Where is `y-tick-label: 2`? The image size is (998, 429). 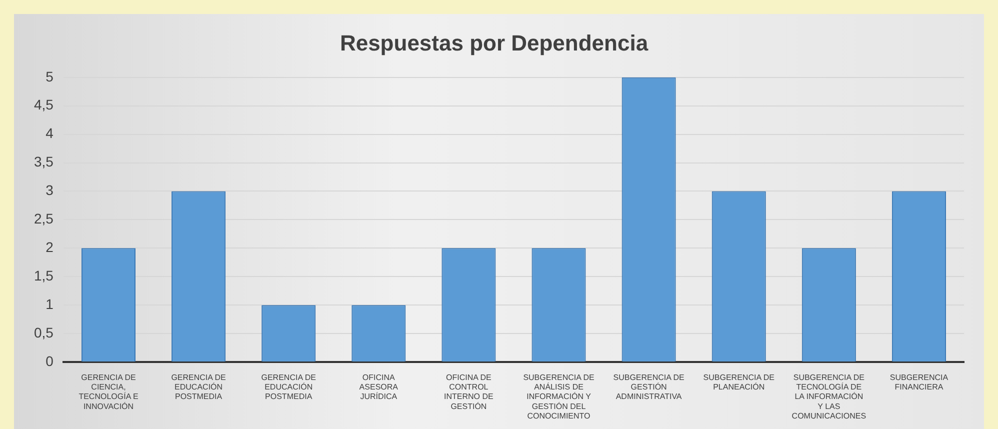 y-tick-label: 2 is located at coordinates (50, 247).